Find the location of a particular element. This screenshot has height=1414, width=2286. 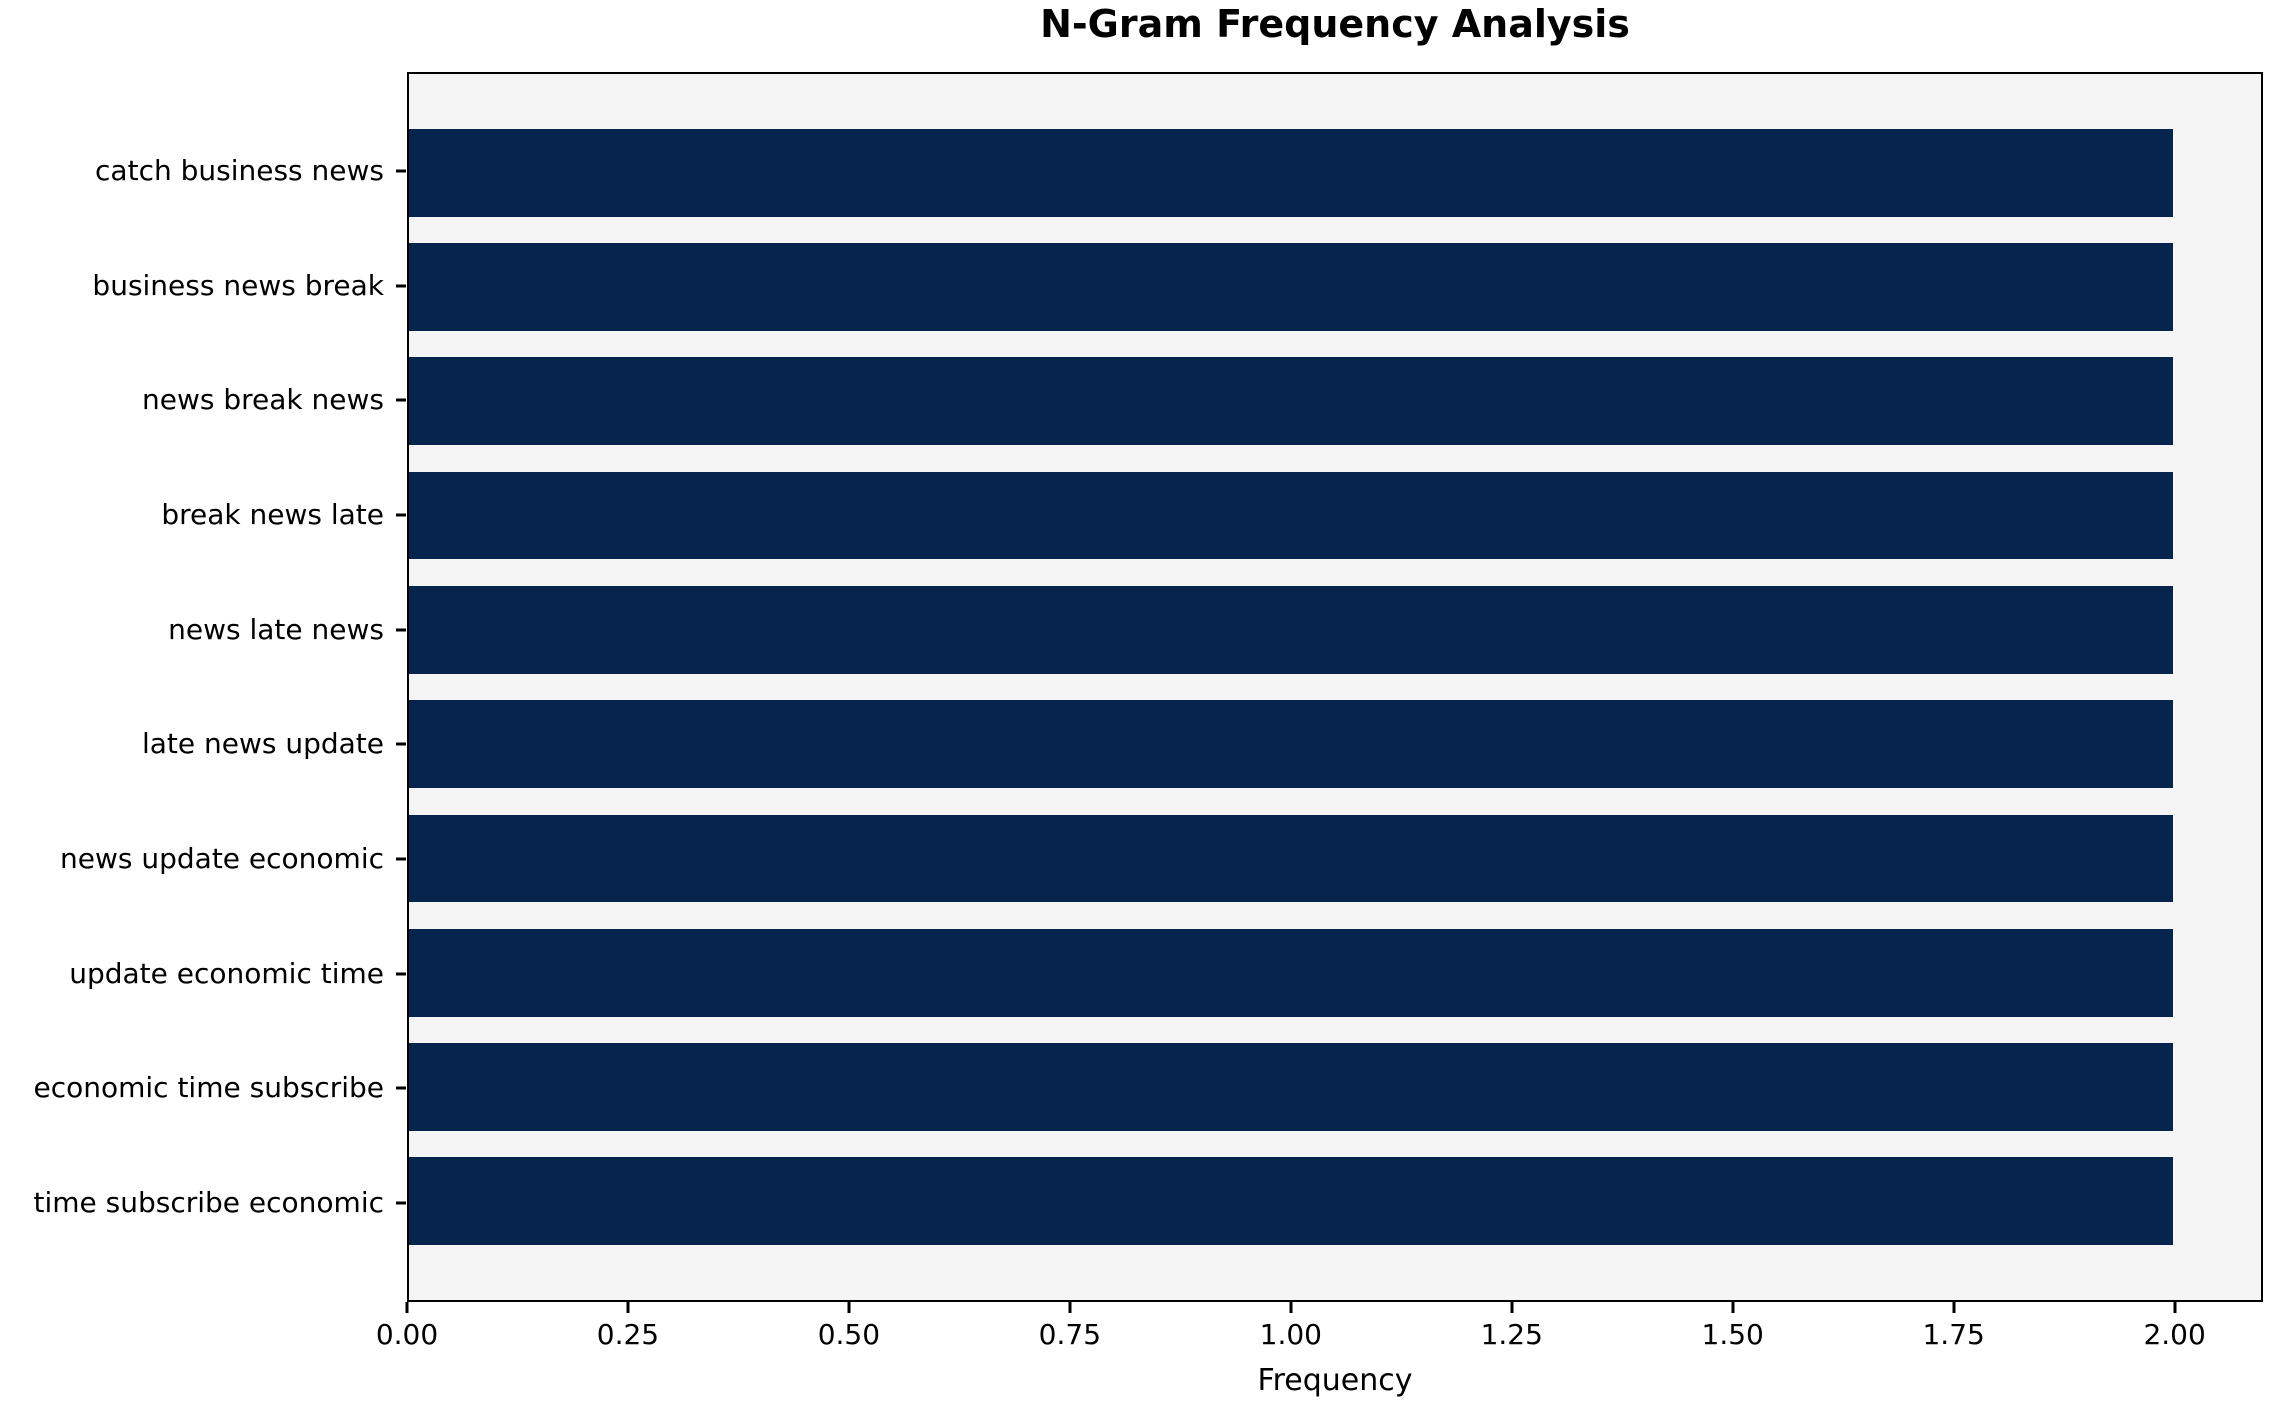

x-tick-label: 1.25 is located at coordinates (1511, 1334).